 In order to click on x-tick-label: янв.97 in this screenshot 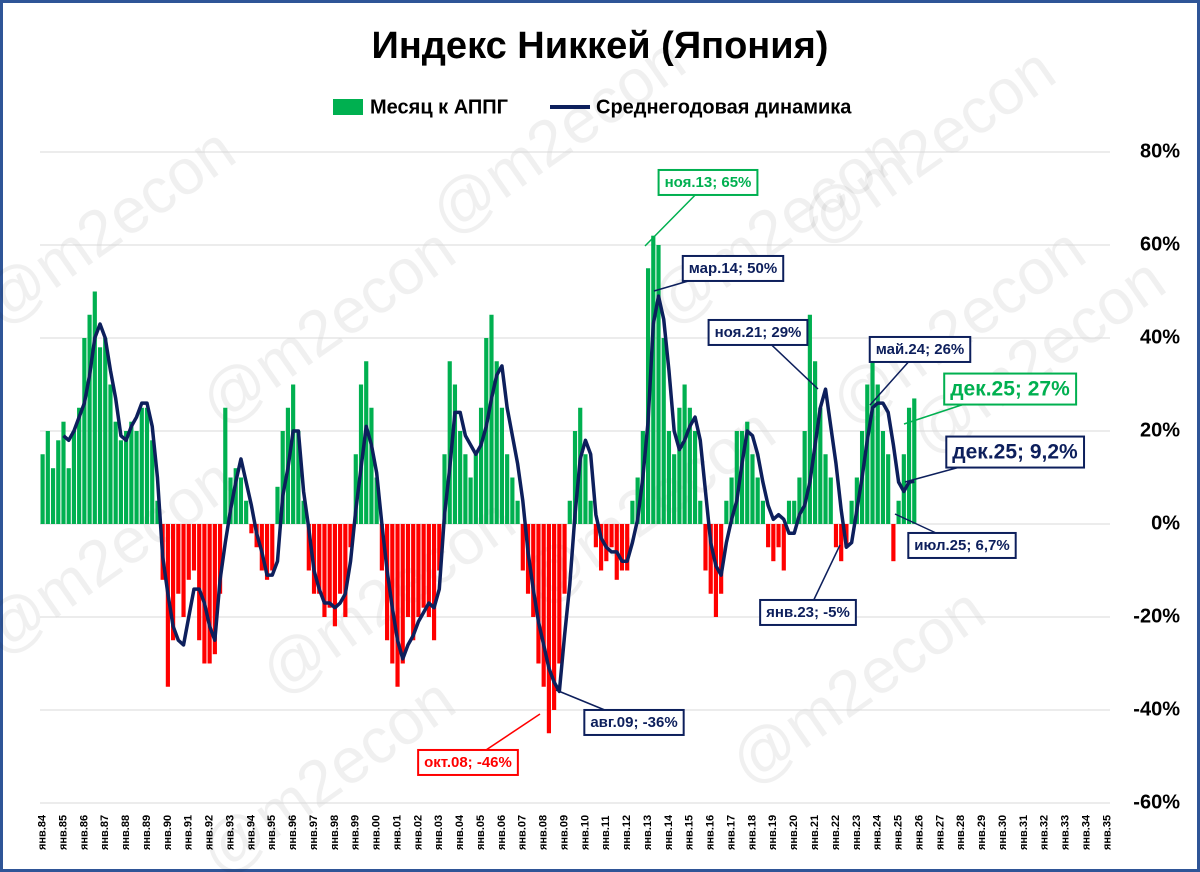, I will do `click(314, 832)`.